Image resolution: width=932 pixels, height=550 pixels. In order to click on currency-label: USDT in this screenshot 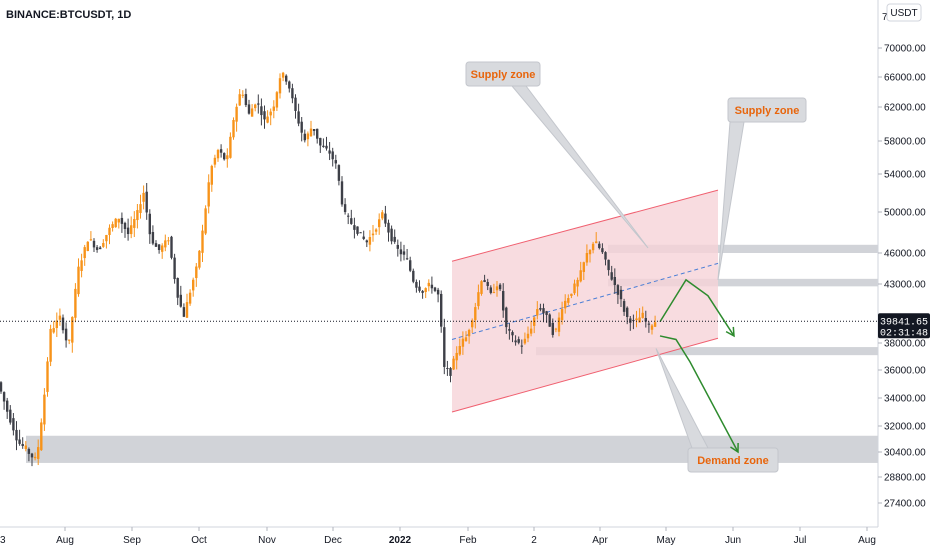, I will do `click(903, 13)`.